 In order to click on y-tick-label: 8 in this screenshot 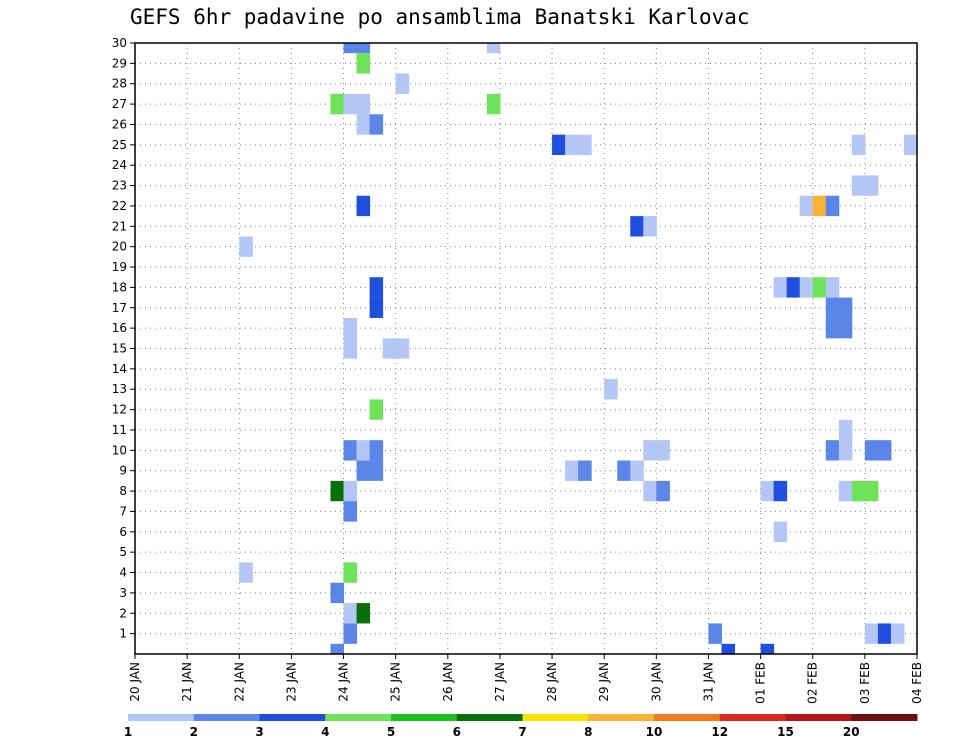, I will do `click(123, 491)`.